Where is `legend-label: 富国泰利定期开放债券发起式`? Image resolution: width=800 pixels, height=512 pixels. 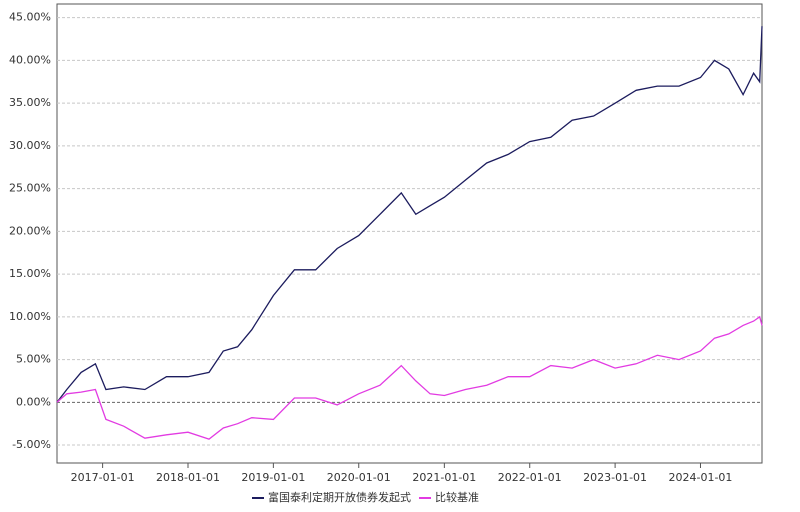
legend-label: 富国泰利定期开放债券发起式 is located at coordinates (339, 497).